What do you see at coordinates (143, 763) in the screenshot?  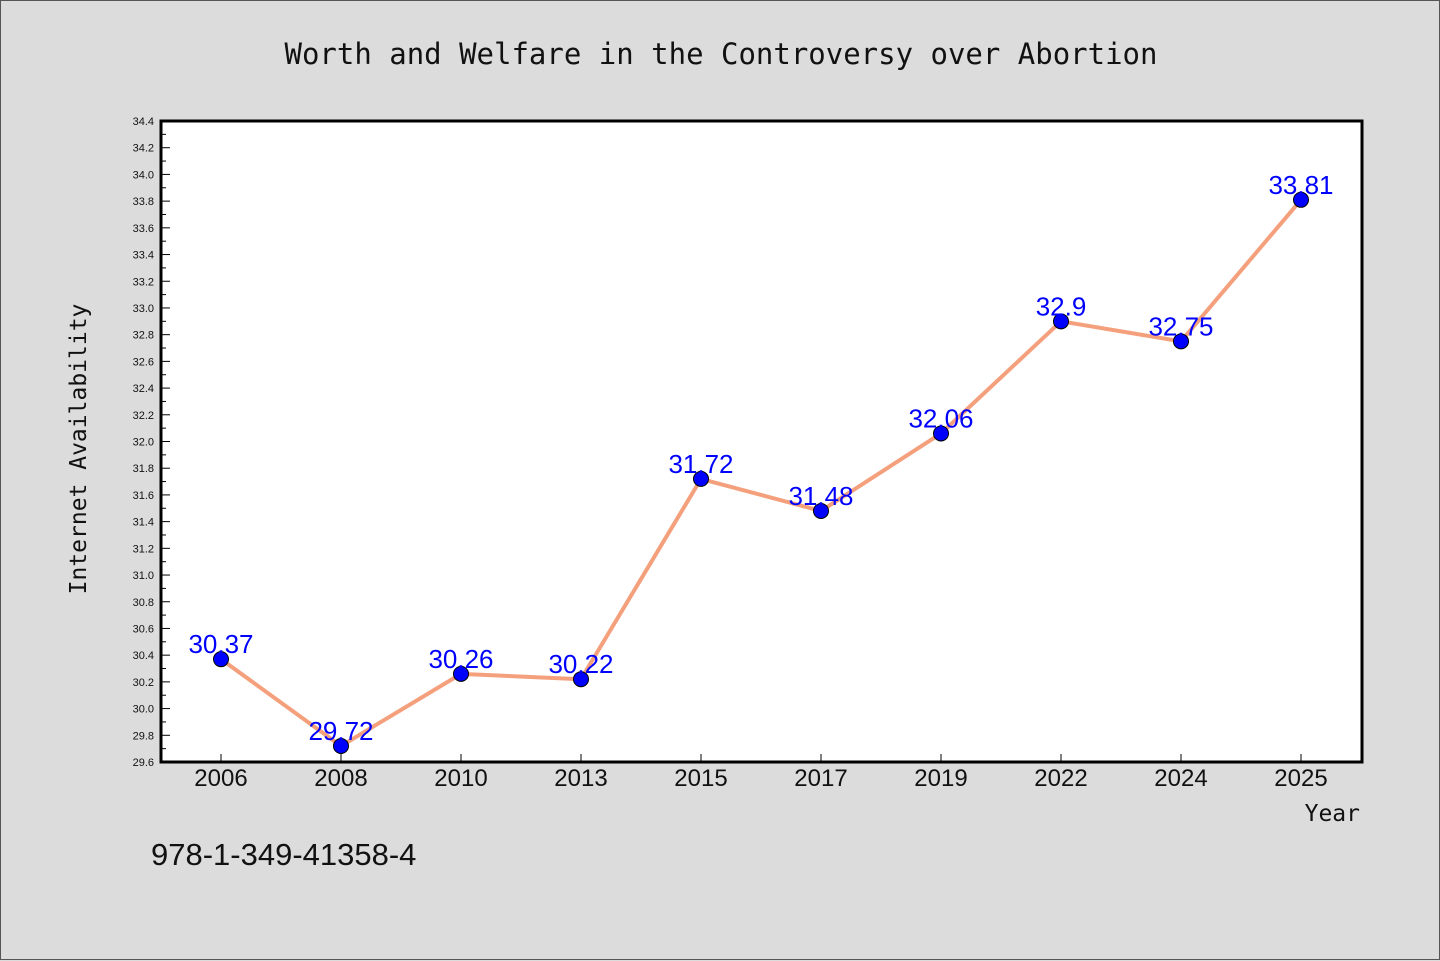 I see `y-tick-label: 29.6` at bounding box center [143, 763].